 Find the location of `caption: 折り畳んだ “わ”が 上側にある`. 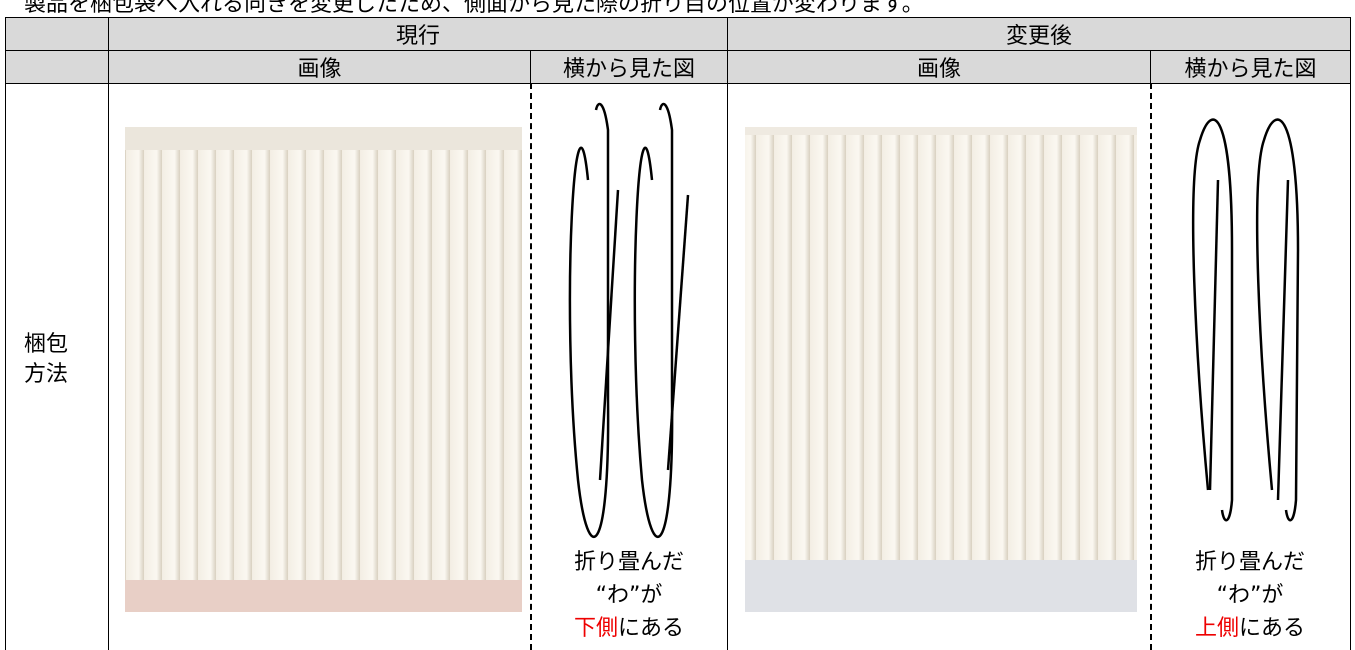

caption: 折り畳んだ “わ”が 上側にある is located at coordinates (1250, 595).